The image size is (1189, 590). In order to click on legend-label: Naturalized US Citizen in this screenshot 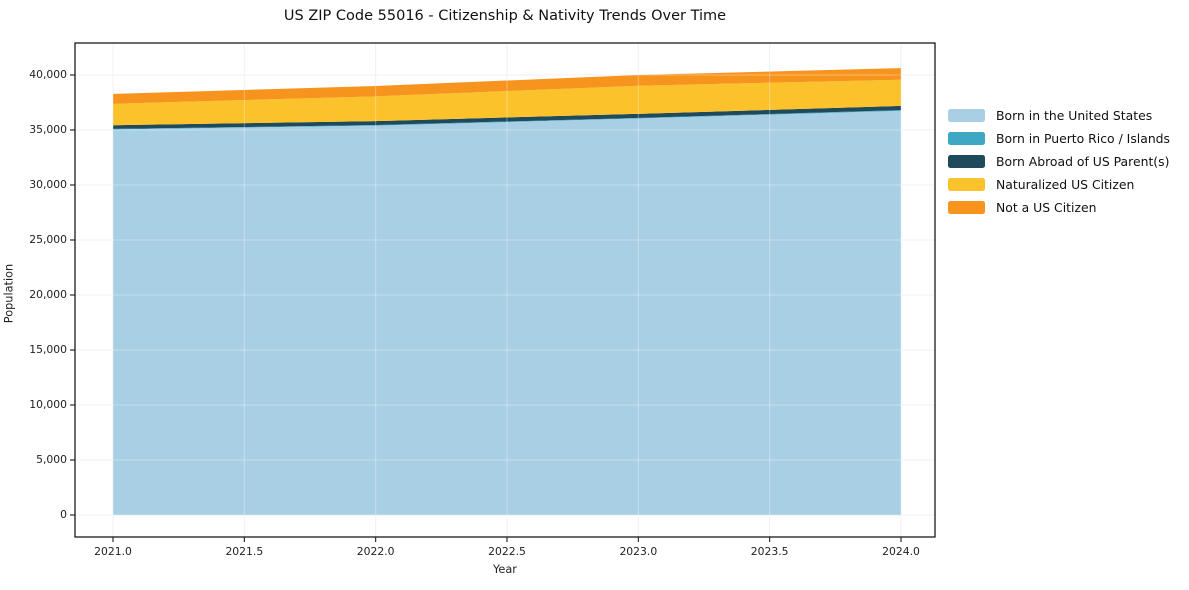, I will do `click(1065, 184)`.